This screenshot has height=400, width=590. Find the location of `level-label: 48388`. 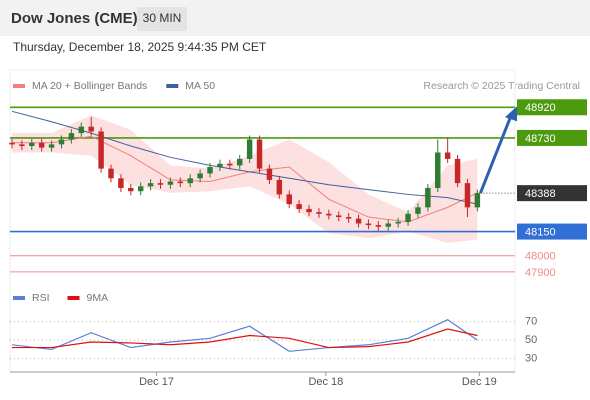

level-label: 48388 is located at coordinates (540, 194).